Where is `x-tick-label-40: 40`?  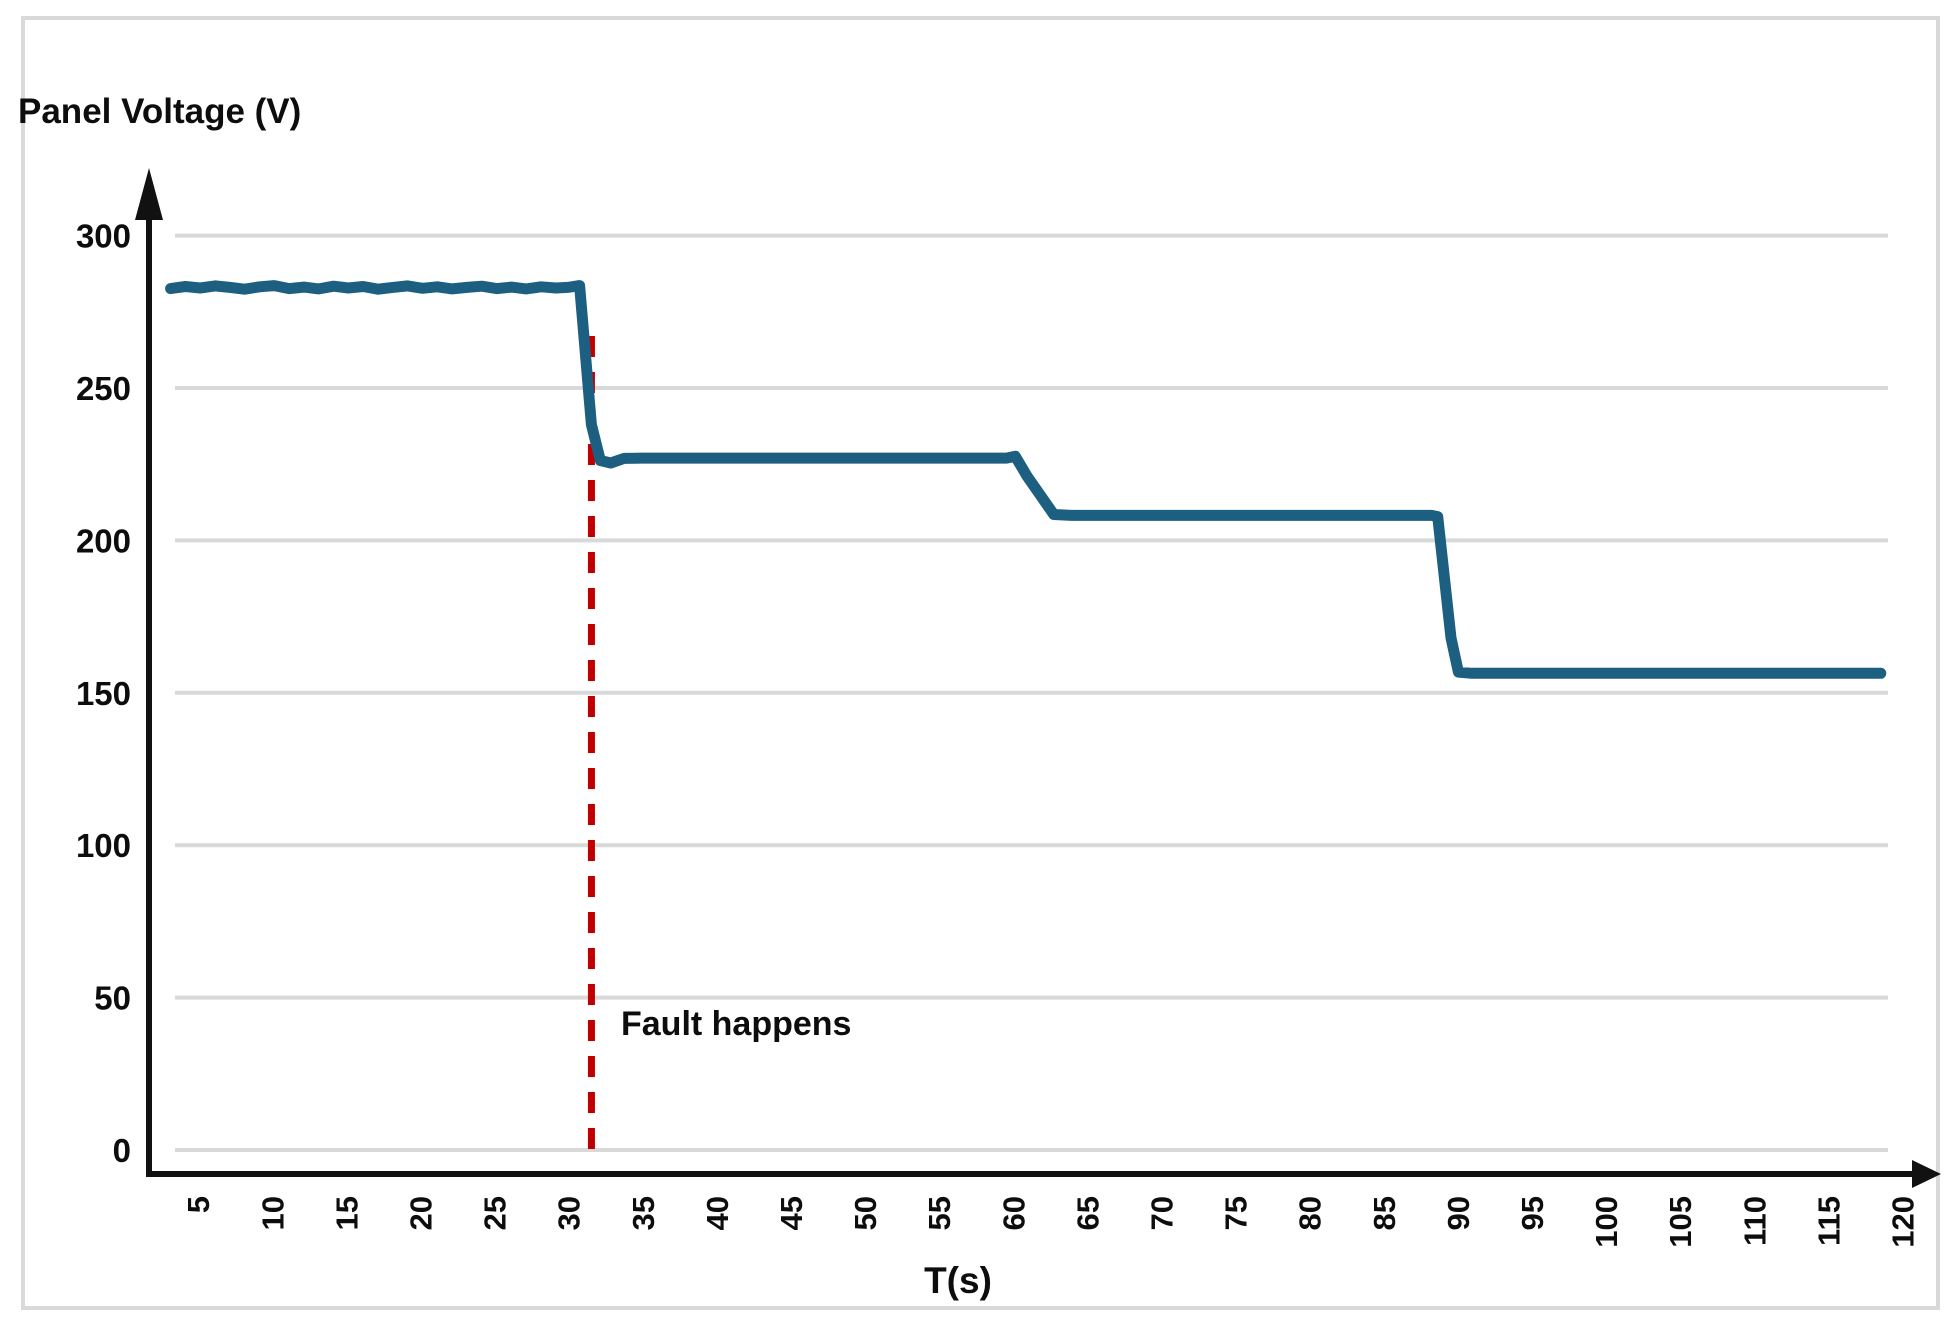
x-tick-label-40: 40 is located at coordinates (717, 1213).